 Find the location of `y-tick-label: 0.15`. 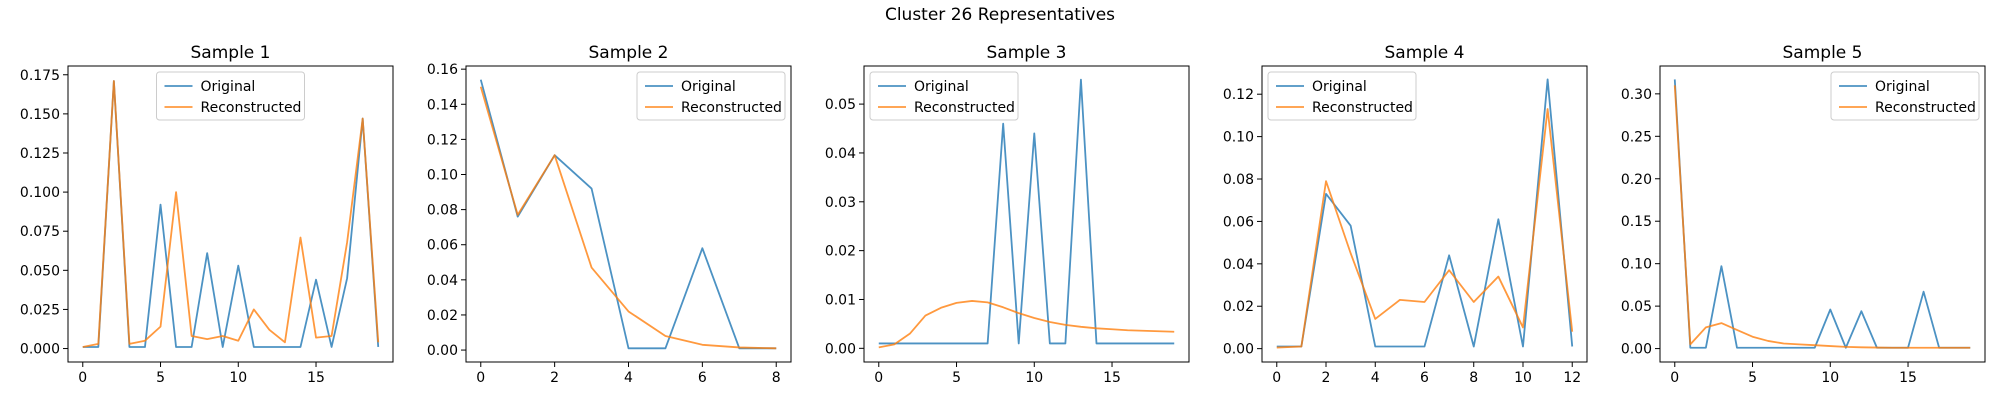

y-tick-label: 0.15 is located at coordinates (1636, 222).